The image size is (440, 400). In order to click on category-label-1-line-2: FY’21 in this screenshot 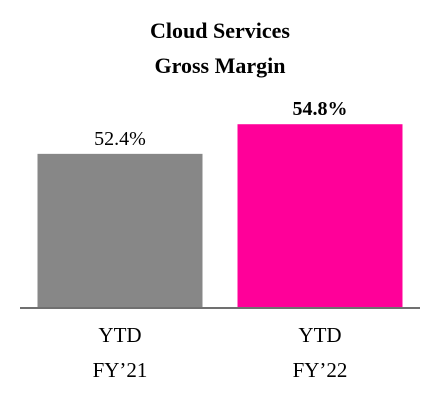, I will do `click(120, 370)`.